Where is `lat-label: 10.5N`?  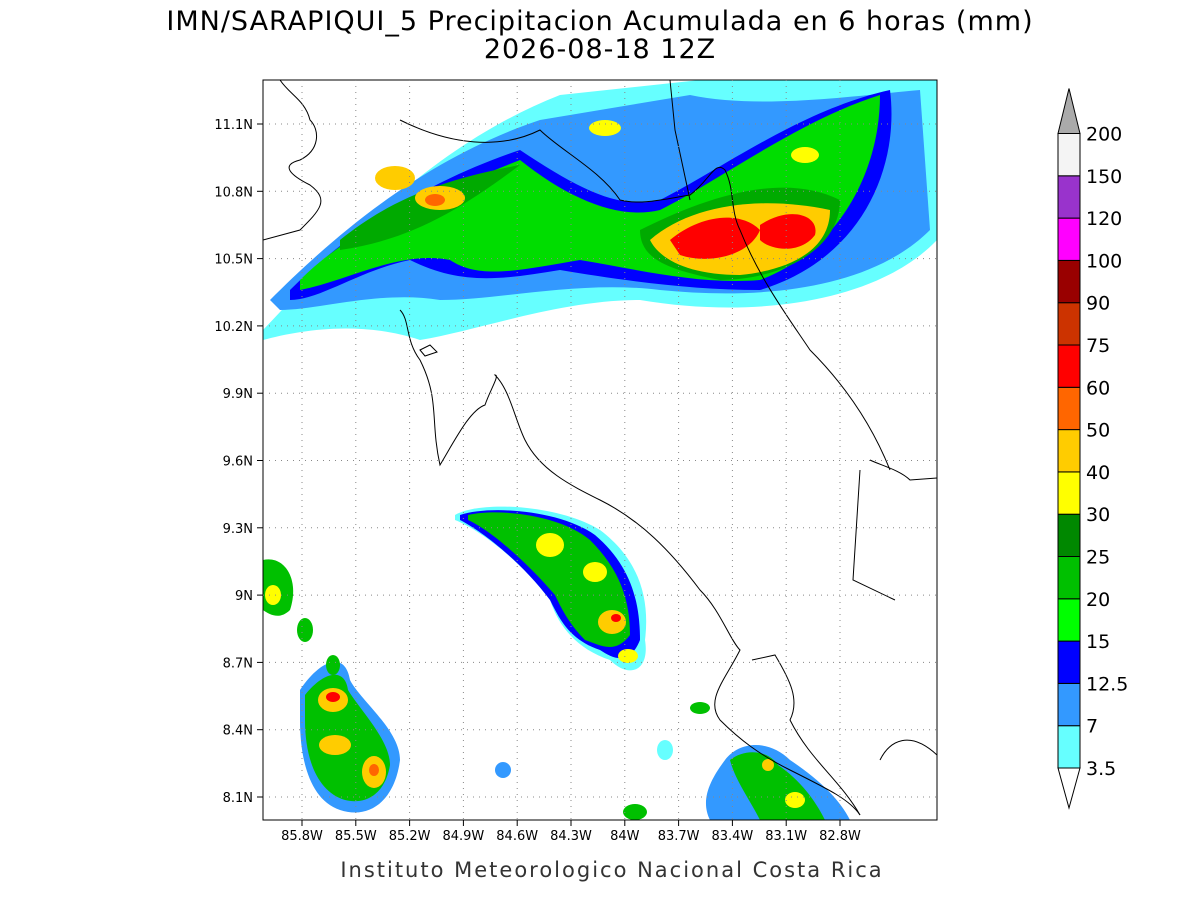
lat-label: 10.5N is located at coordinates (233, 260).